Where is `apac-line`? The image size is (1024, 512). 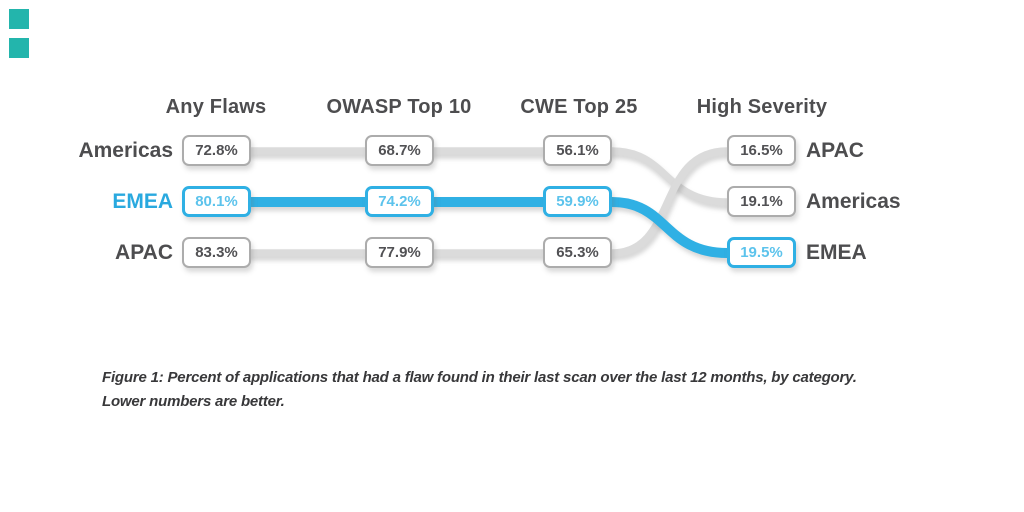 apac-line is located at coordinates (488, 202).